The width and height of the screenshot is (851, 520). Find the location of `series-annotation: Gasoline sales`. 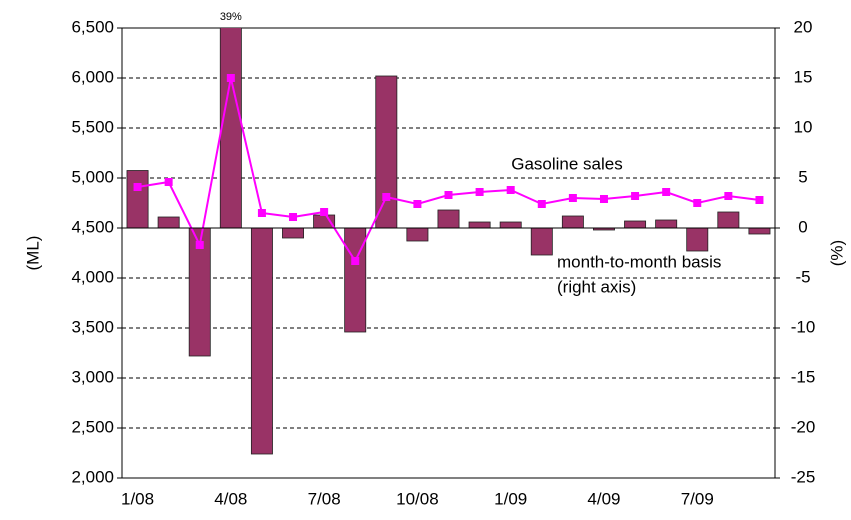

series-annotation: Gasoline sales is located at coordinates (567, 163).